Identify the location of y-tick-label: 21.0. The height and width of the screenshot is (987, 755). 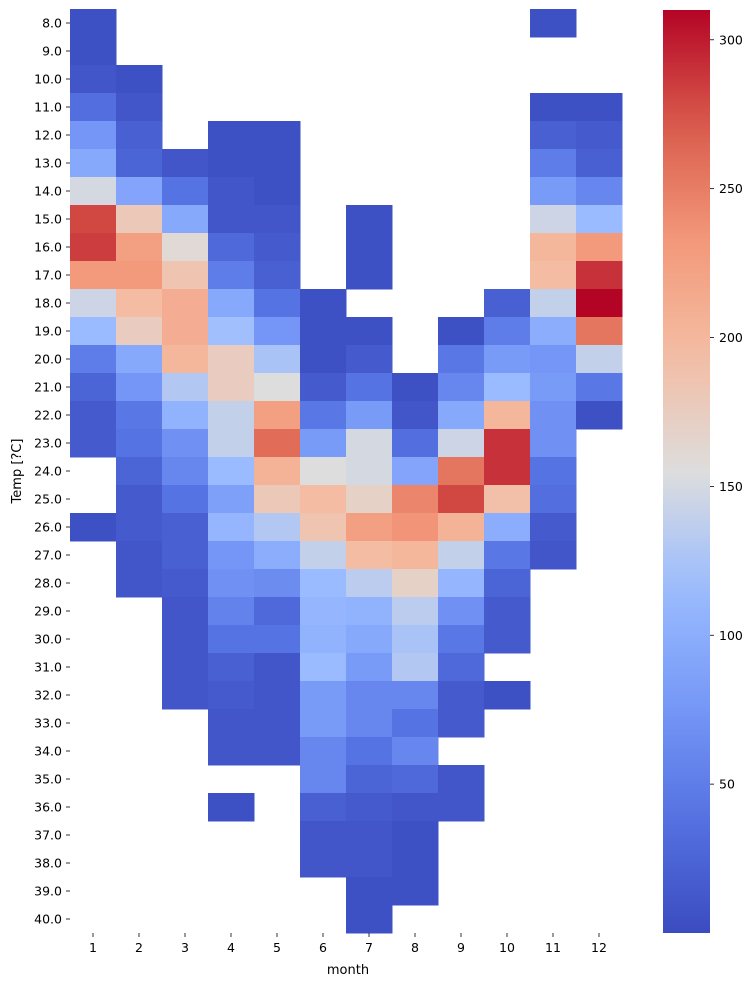
(48, 387).